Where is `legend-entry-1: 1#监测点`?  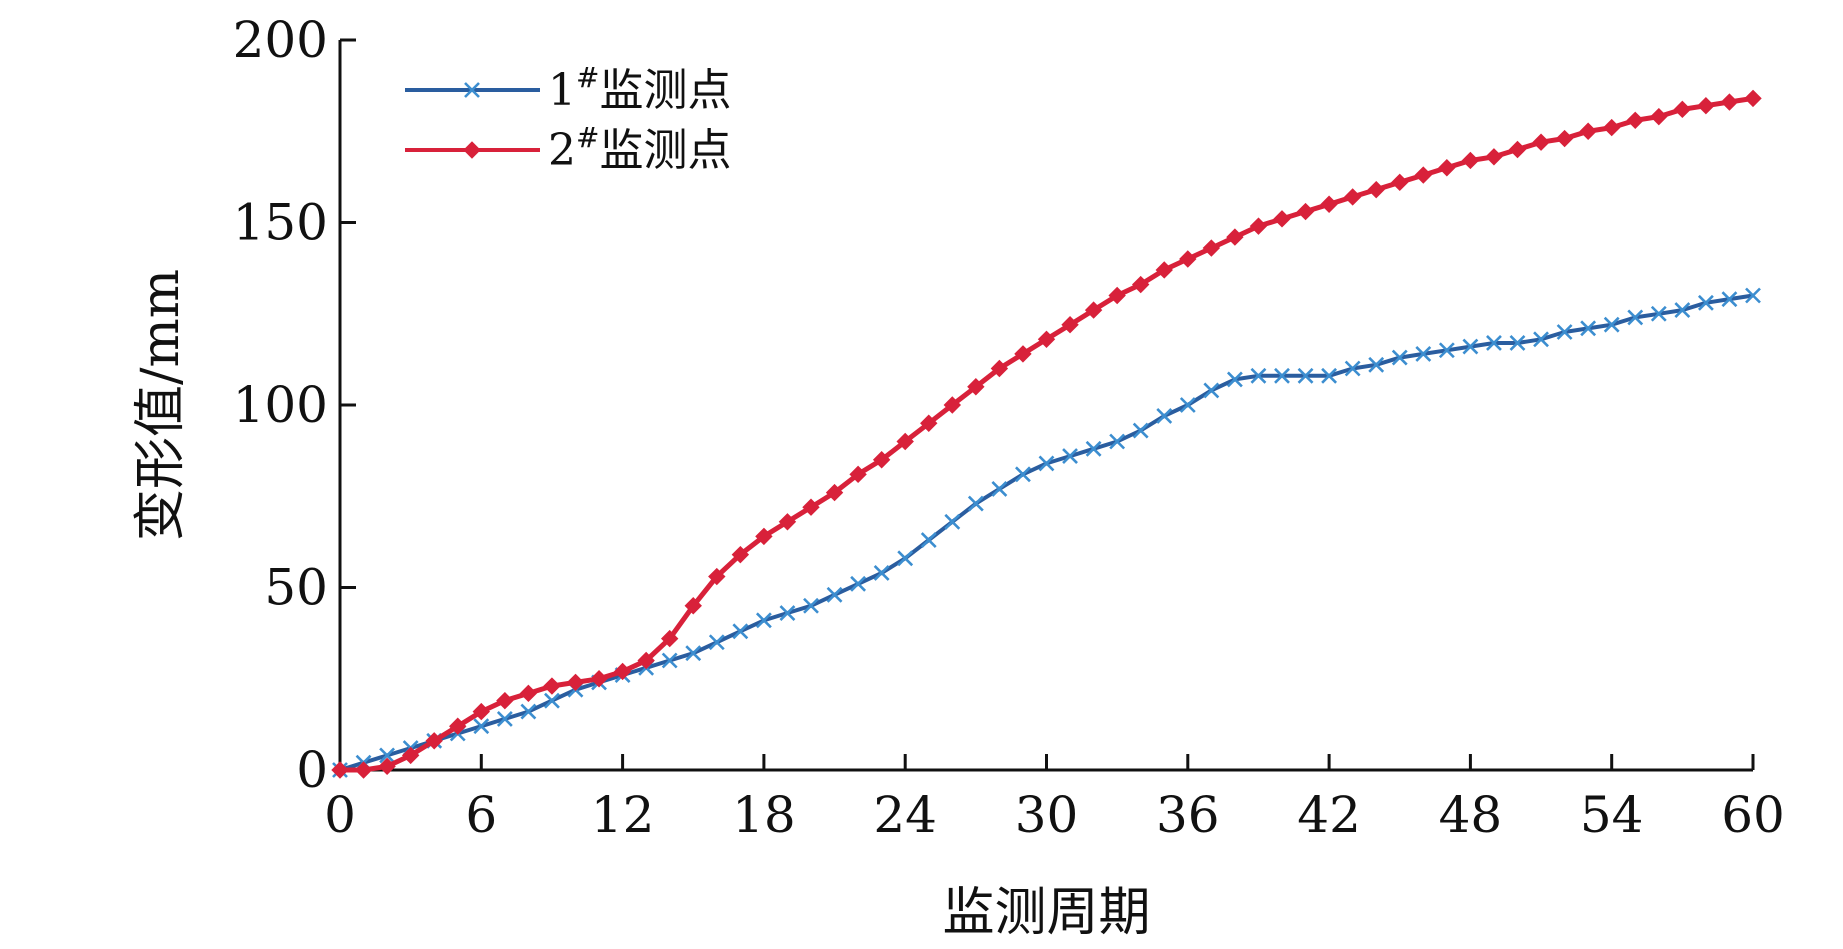 legend-entry-1: 1#监测点 is located at coordinates (568, 88).